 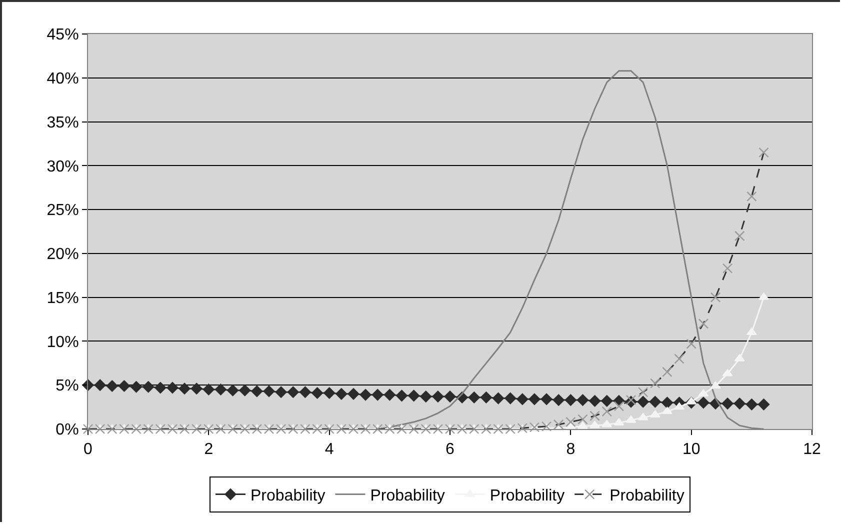 What do you see at coordinates (62, 255) in the screenshot?
I see `y-tick-label: 20%` at bounding box center [62, 255].